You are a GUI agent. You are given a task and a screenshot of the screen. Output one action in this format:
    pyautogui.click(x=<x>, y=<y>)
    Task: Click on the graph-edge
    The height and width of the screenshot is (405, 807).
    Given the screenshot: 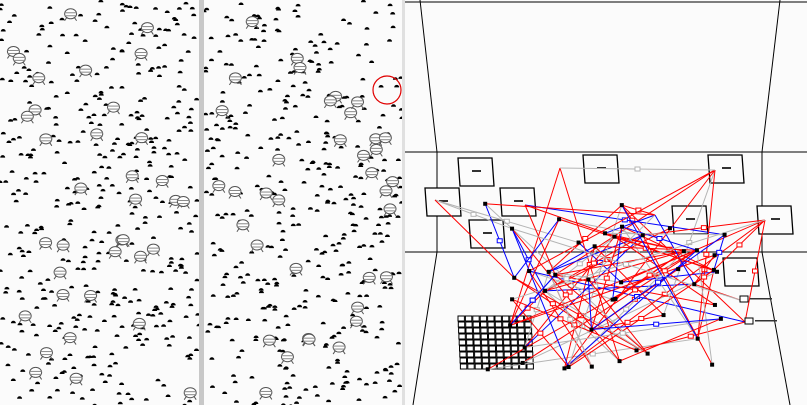 What is the action you would take?
    pyautogui.click(x=534, y=272)
    